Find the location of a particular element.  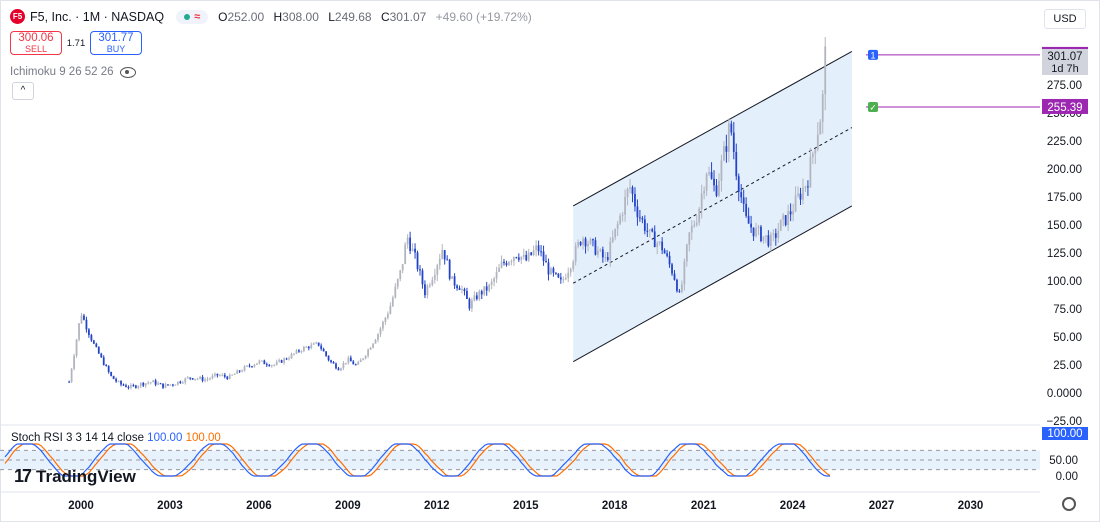

alert-marker-icon is located at coordinates (873, 54).